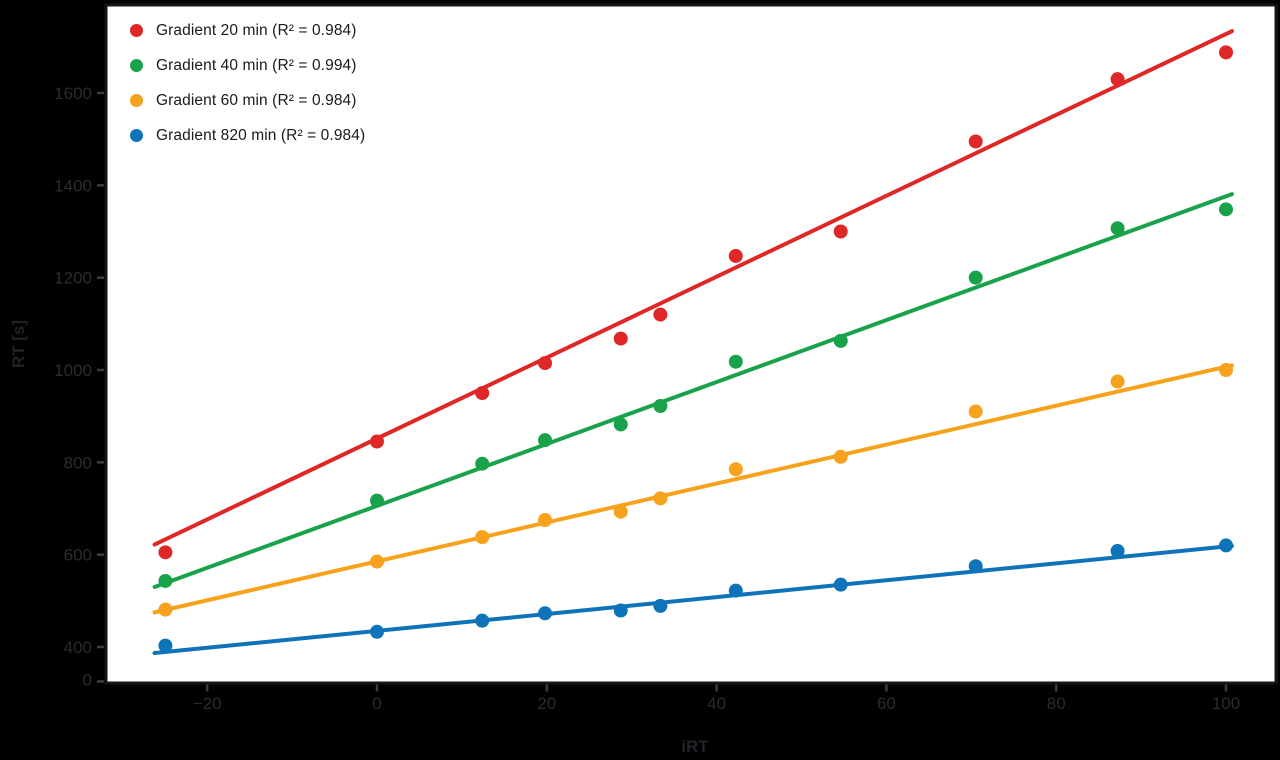 This screenshot has height=760, width=1280. Describe the element at coordinates (73, 278) in the screenshot. I see `y-tick-label: 1200` at that location.